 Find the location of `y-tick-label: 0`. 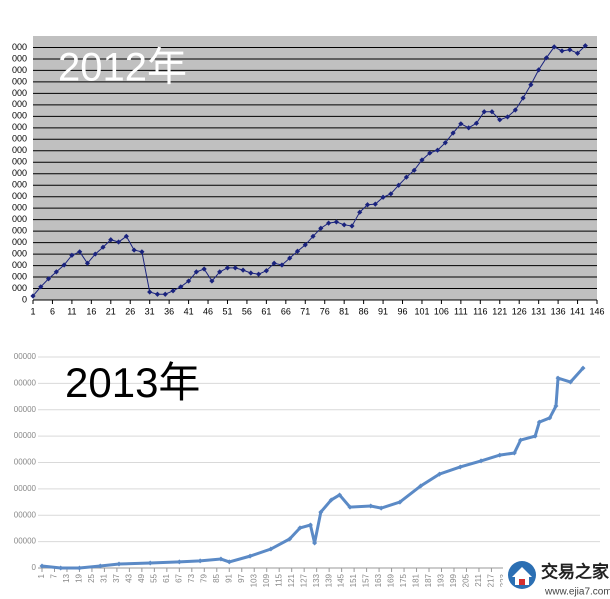

y-tick-label: 0 is located at coordinates (24, 299).